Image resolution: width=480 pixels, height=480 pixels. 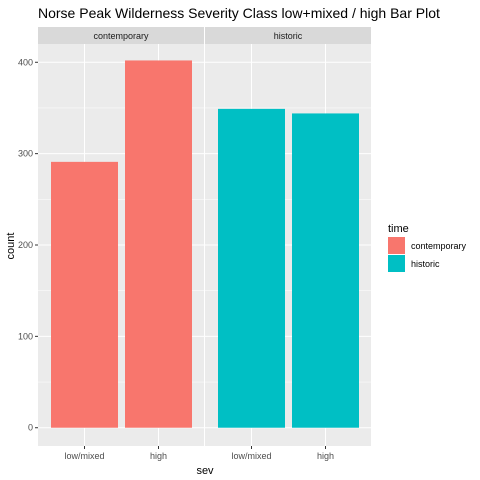 I want to click on legend-label-historic: historic, so click(x=425, y=264).